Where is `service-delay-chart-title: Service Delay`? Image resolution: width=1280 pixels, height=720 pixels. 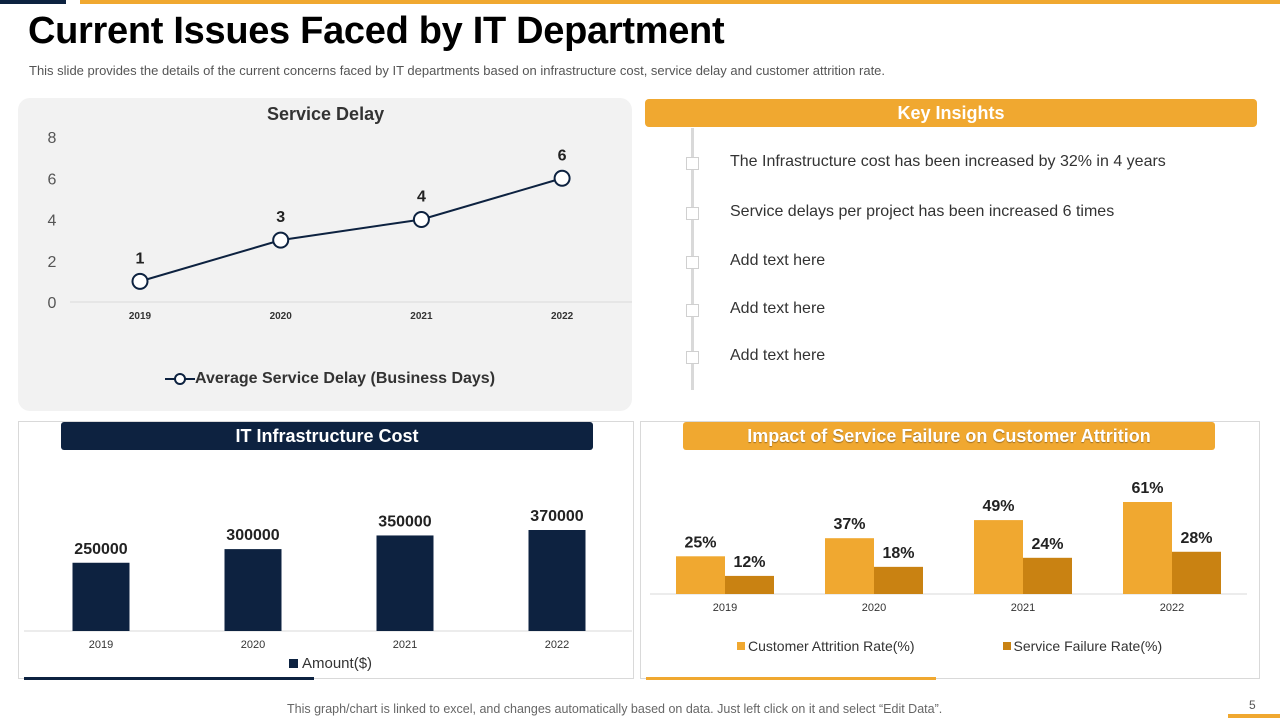 service-delay-chart-title: Service Delay is located at coordinates (326, 114).